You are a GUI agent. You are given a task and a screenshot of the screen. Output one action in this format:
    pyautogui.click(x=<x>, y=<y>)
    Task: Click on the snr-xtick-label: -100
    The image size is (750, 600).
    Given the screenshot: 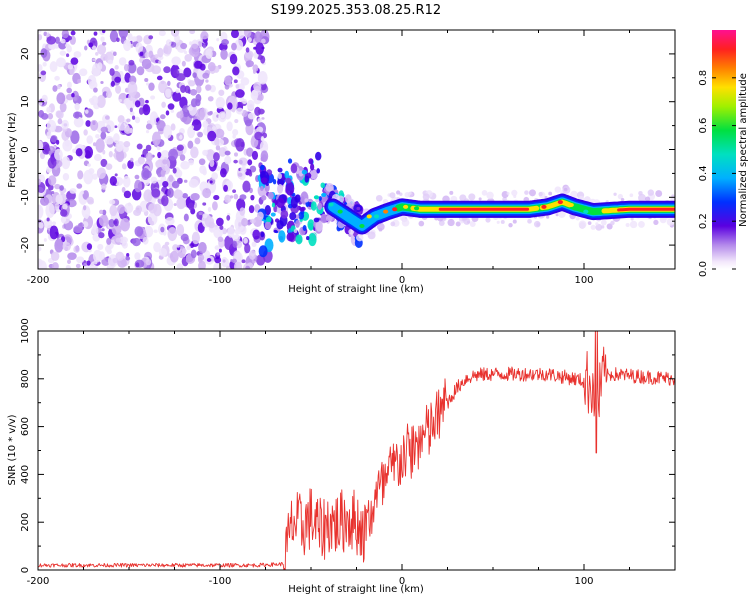 What is the action you would take?
    pyautogui.click(x=220, y=581)
    